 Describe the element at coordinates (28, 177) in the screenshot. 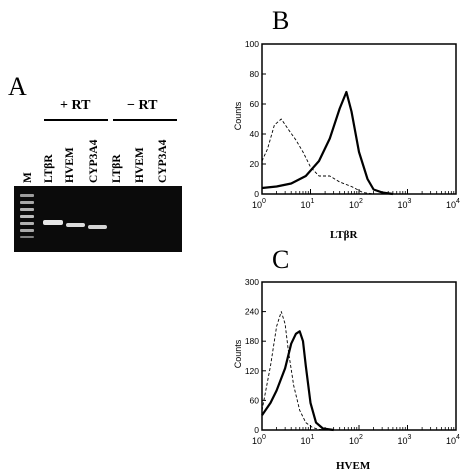

I see `lane-label-m: M` at that location.